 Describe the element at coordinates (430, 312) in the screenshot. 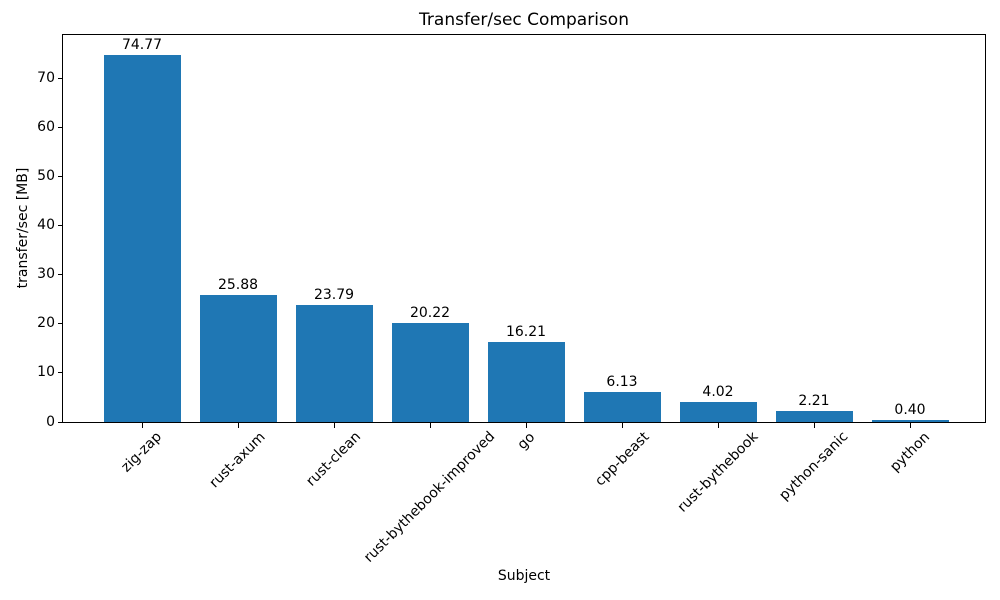

I see `bar-value-label: 20.22` at that location.